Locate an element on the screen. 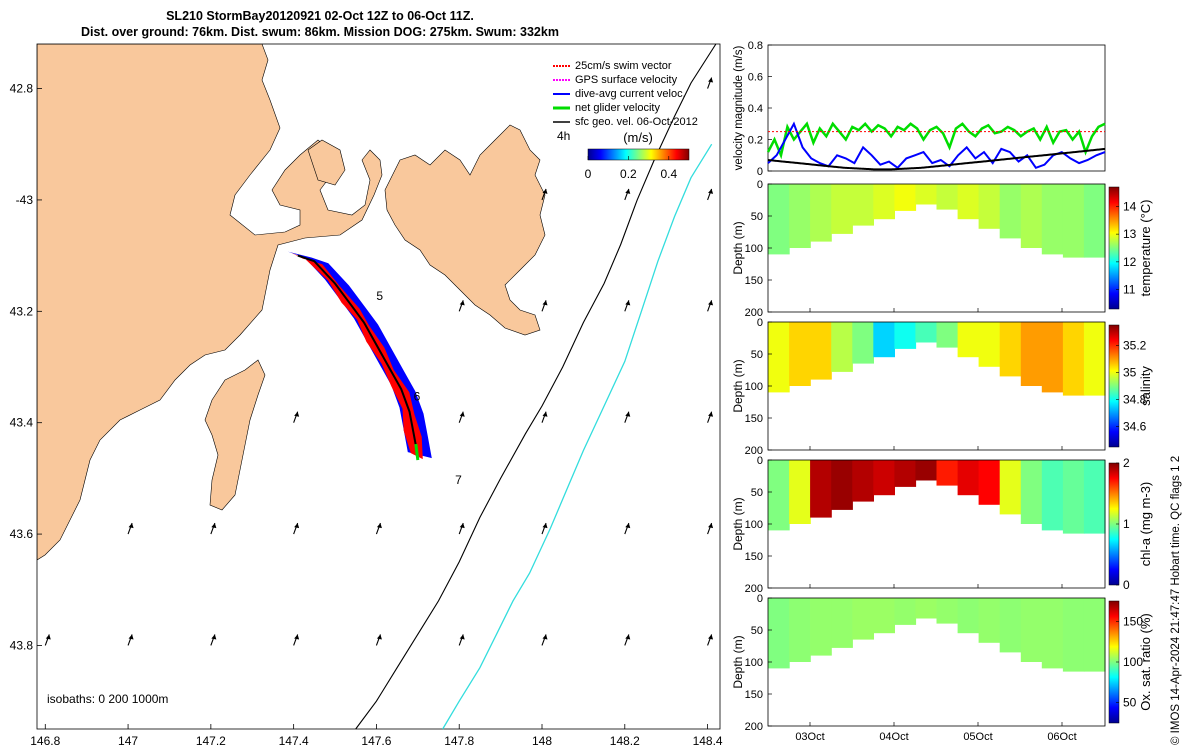 The height and width of the screenshot is (750, 1200). map-y-tick-label: 43.8 is located at coordinates (22, 645).